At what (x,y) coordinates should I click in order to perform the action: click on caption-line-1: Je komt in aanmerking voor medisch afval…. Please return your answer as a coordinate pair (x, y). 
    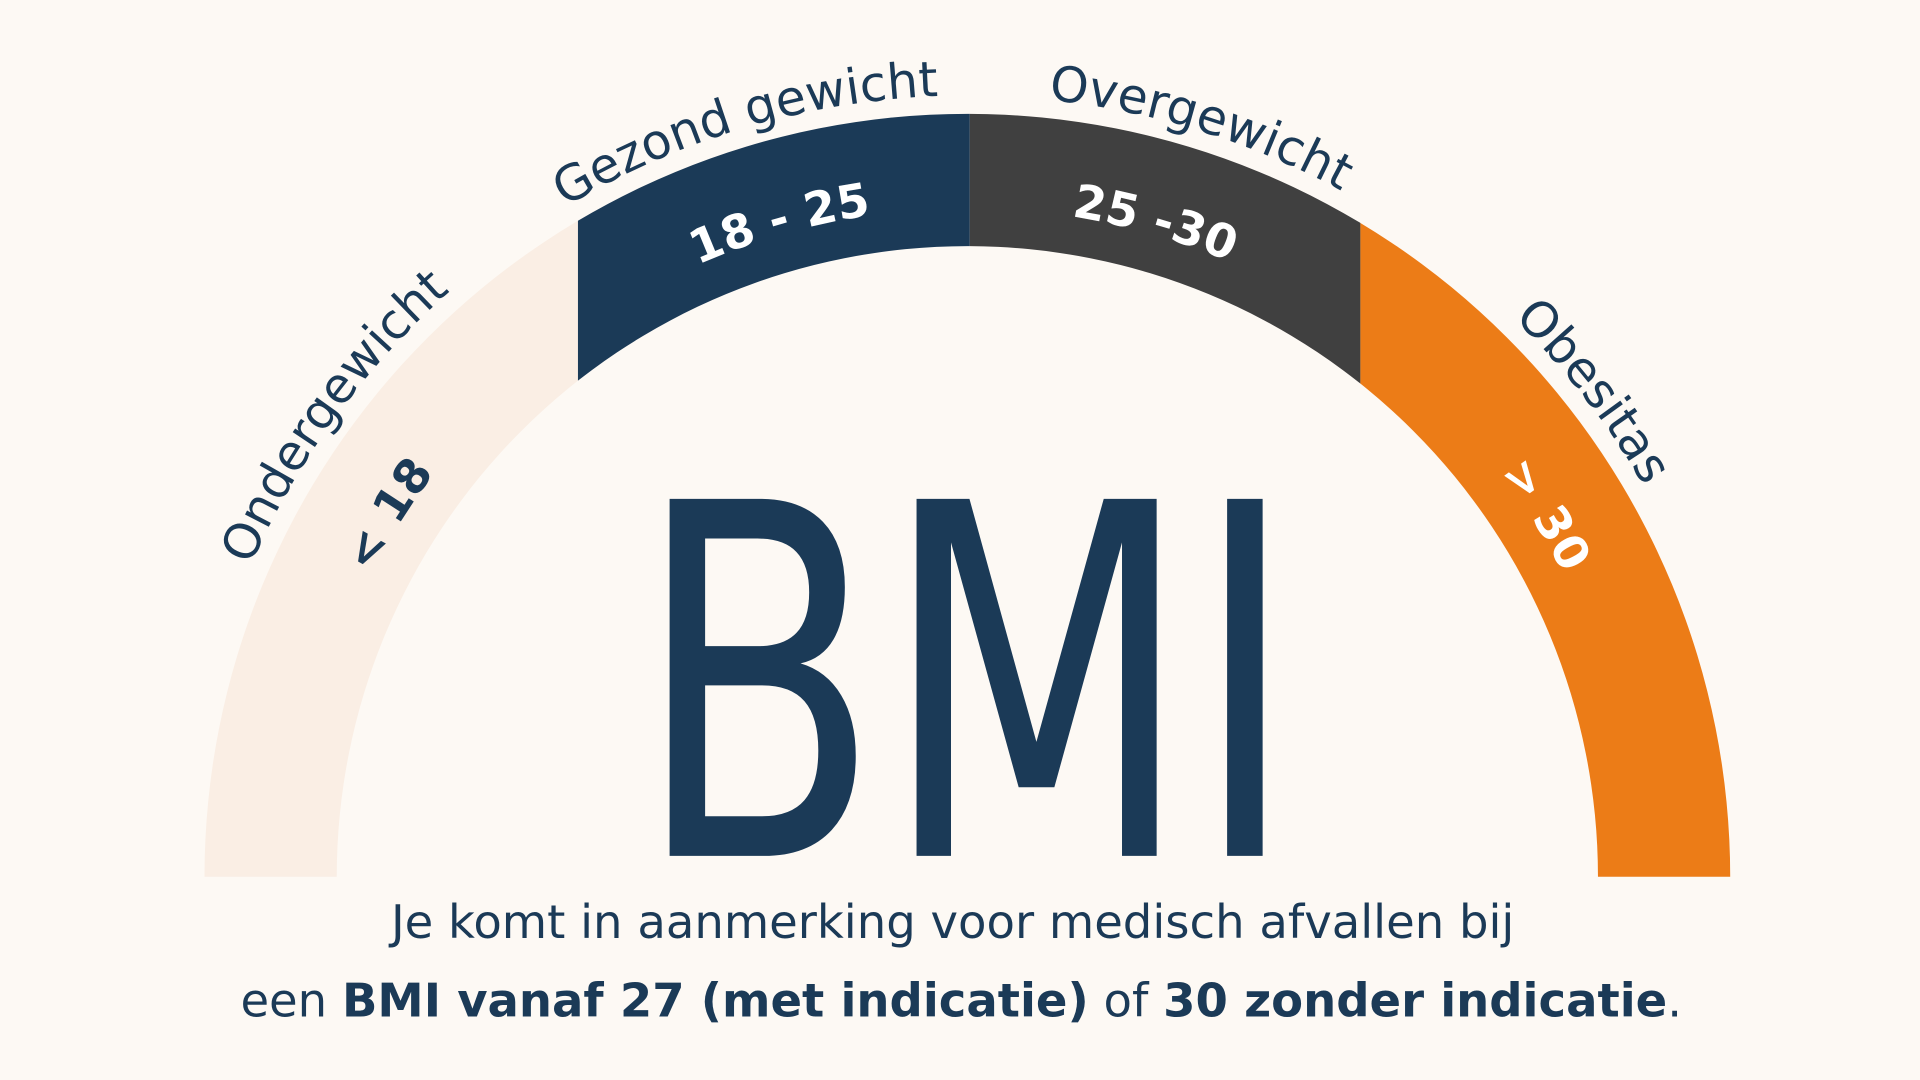
    Looking at the image, I should click on (951, 922).